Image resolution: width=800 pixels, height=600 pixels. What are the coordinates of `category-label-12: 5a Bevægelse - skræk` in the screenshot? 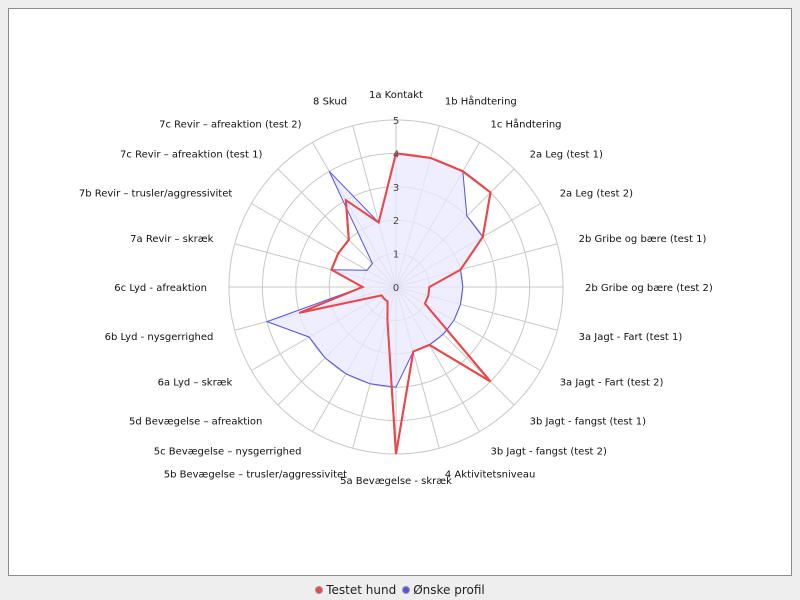 It's located at (396, 481).